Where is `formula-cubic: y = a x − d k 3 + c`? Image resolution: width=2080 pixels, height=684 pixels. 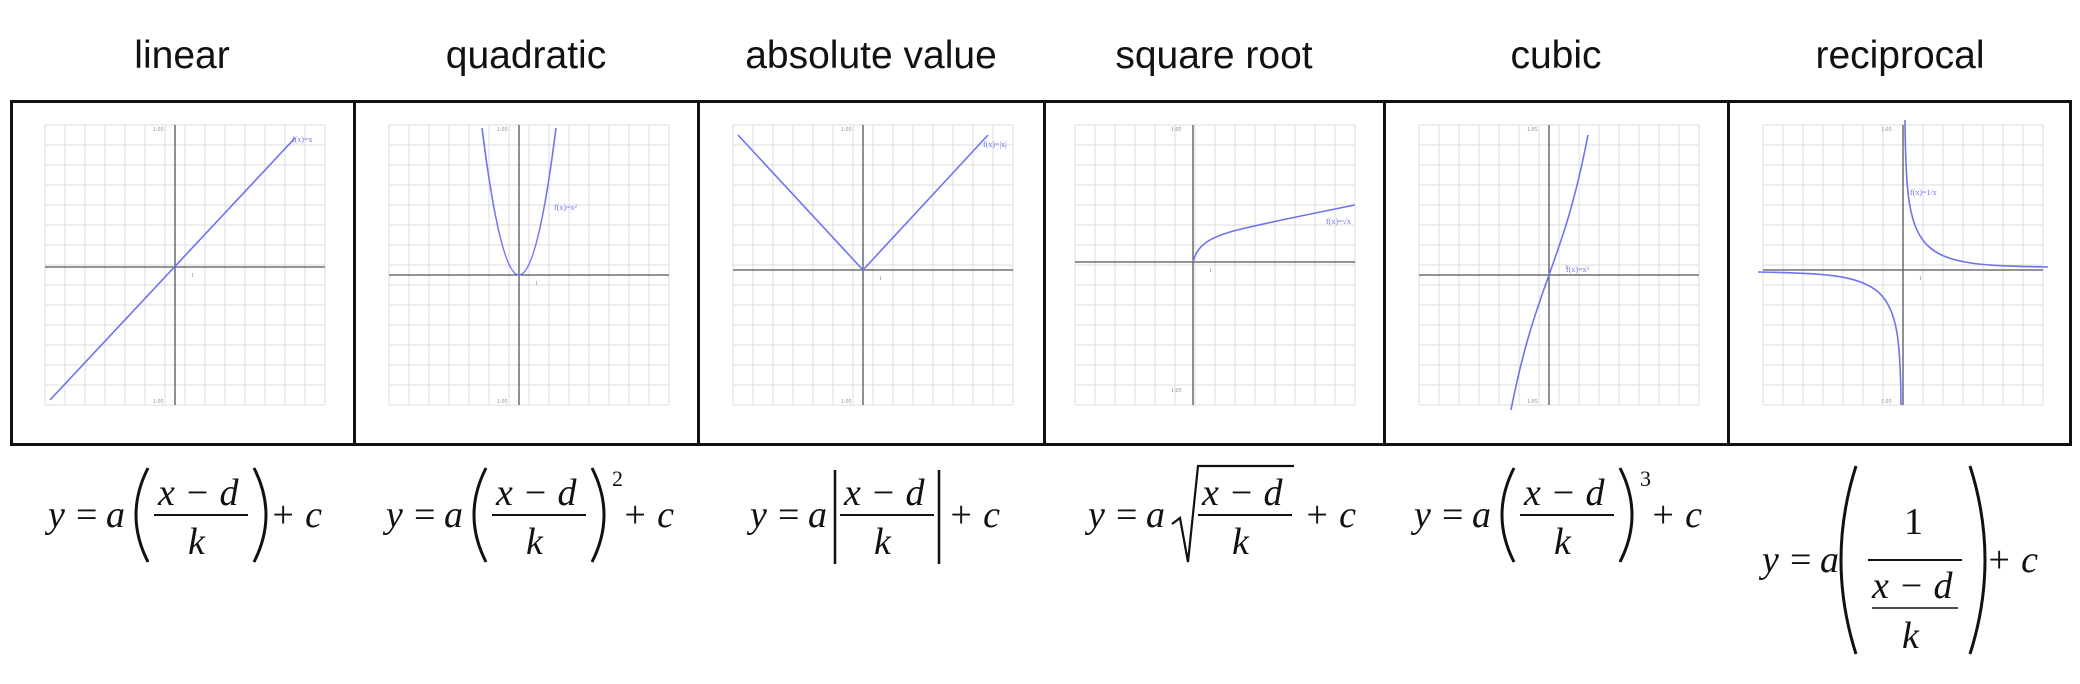
formula-cubic: y = a x − d k 3 + c is located at coordinates (1556, 514).